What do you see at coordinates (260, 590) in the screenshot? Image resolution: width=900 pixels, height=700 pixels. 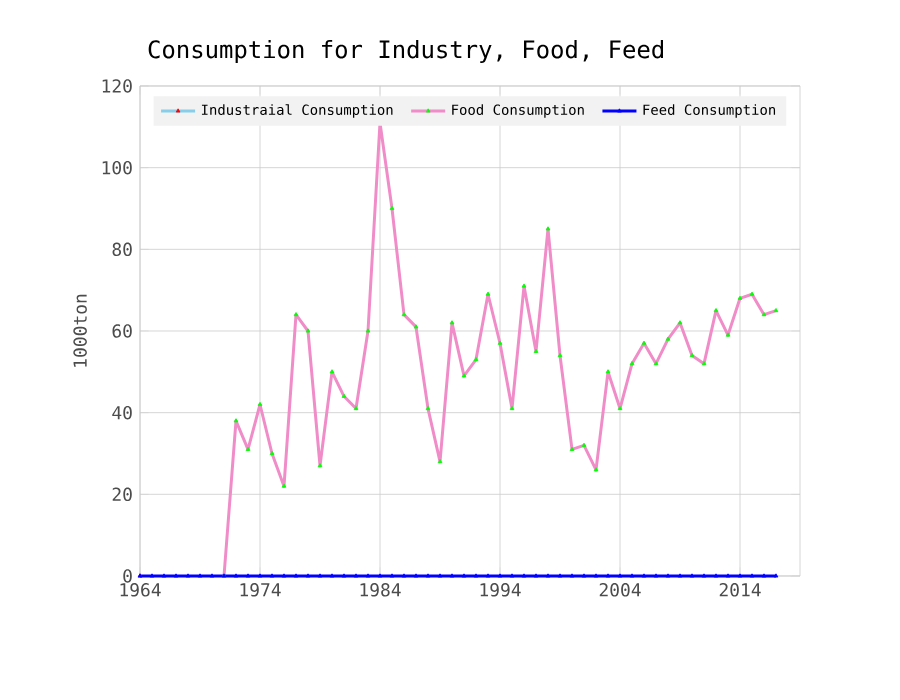 I see `x-tick-label: 1974` at bounding box center [260, 590].